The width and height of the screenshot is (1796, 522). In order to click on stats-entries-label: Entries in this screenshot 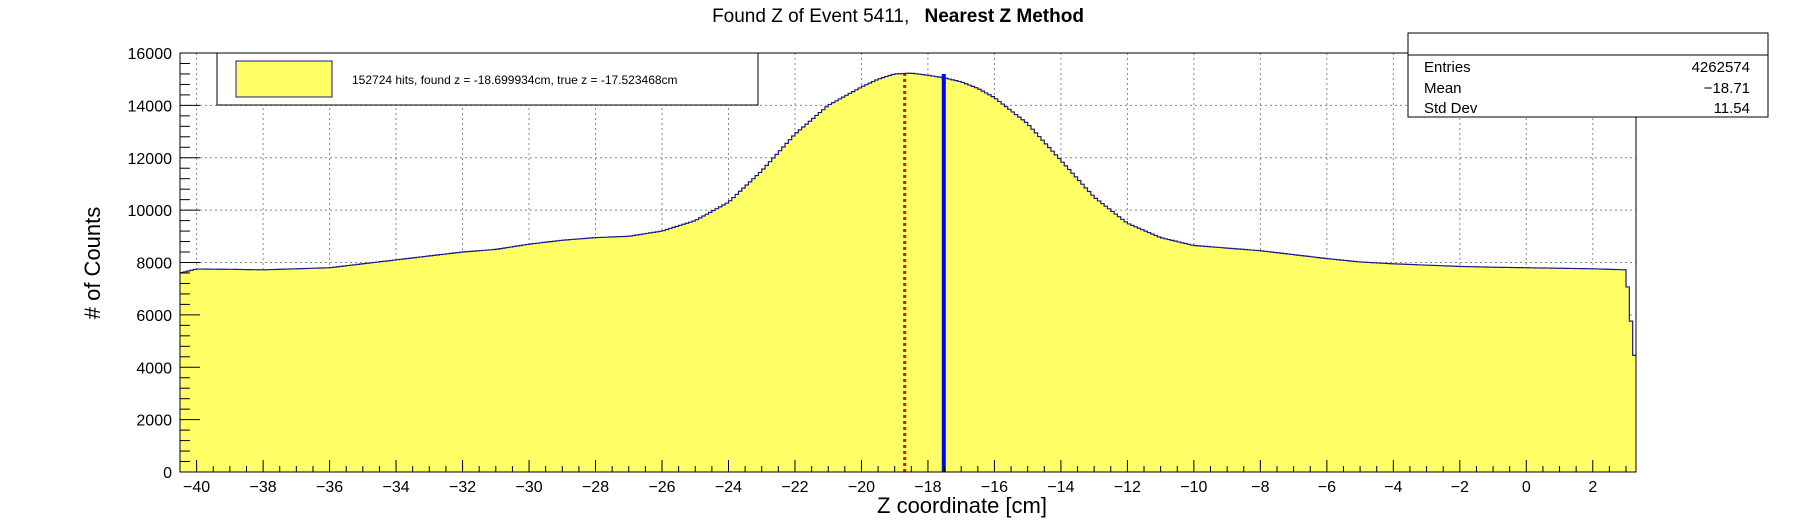, I will do `click(1447, 67)`.